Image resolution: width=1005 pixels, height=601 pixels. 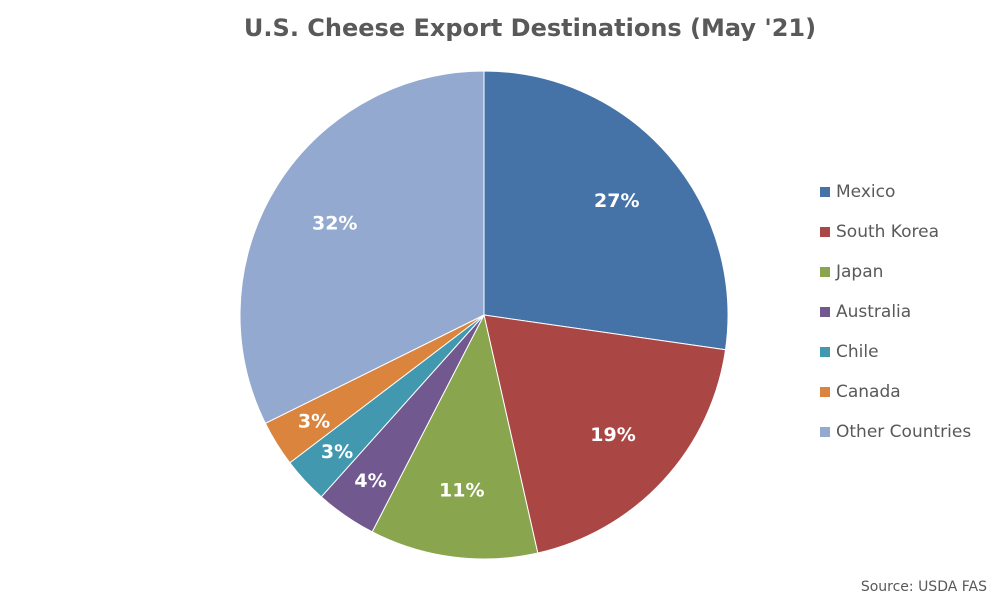 I want to click on slice-label-japan: 11%, so click(x=461, y=490).